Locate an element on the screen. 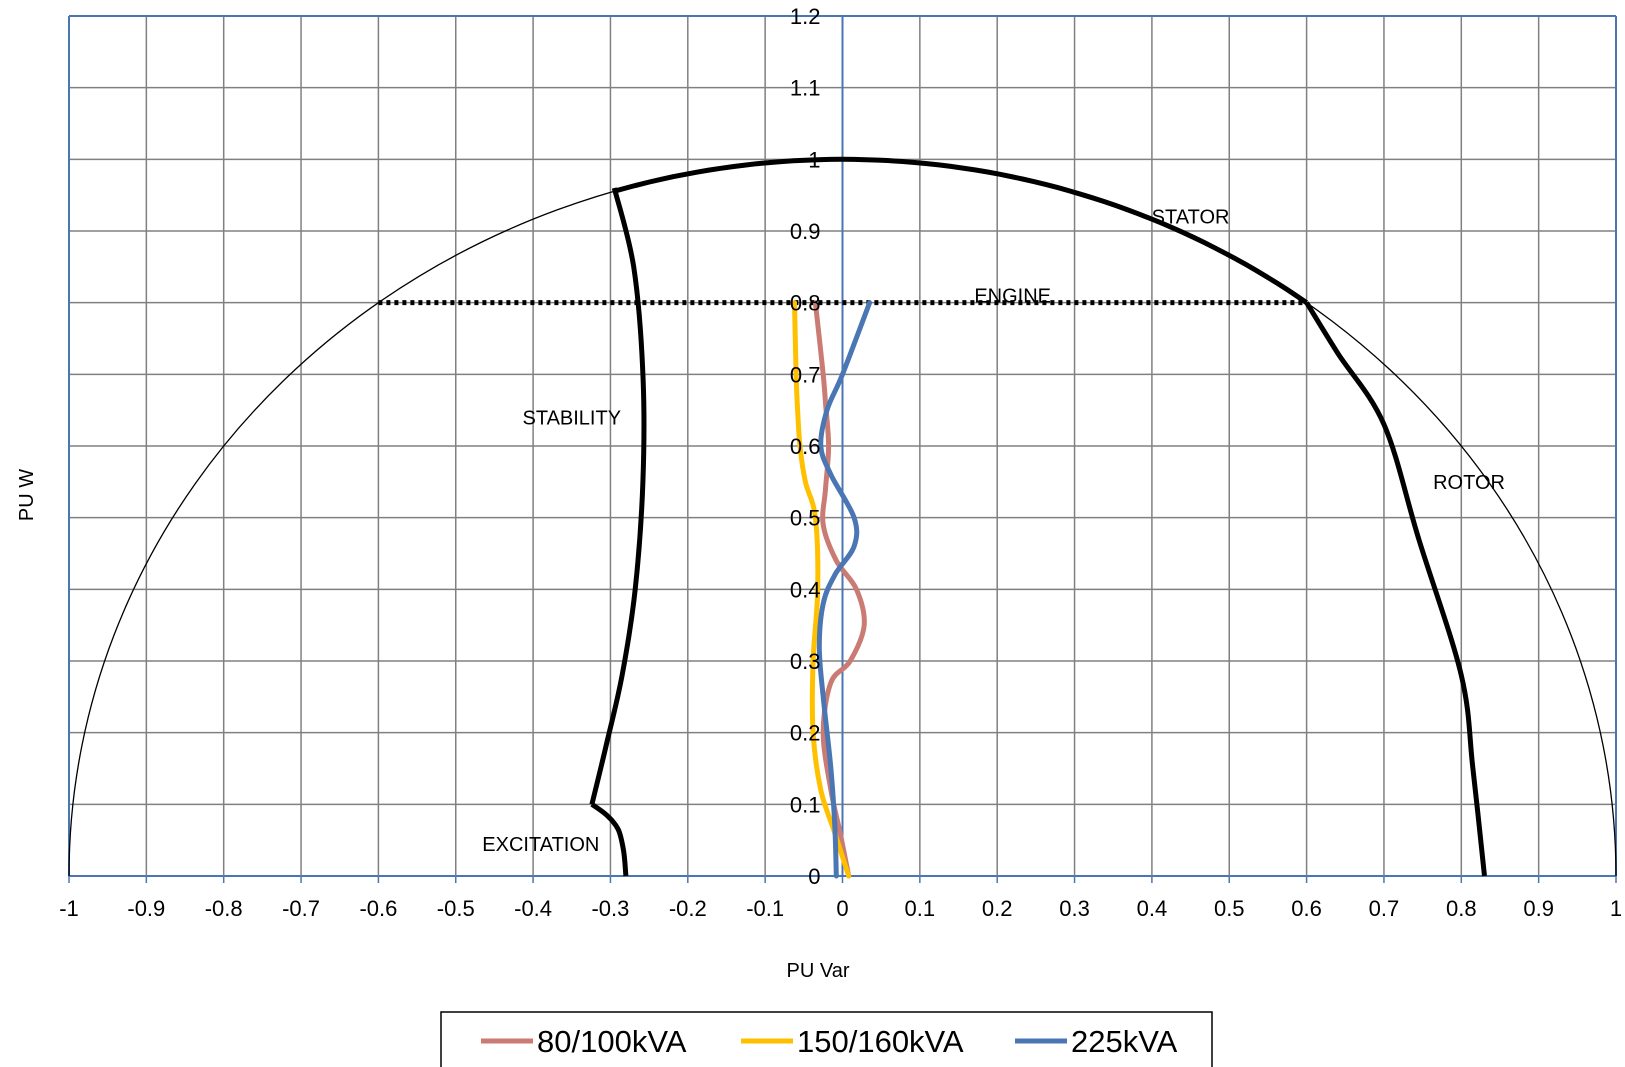 The width and height of the screenshot is (1625, 1067). x-tick-label: 0.8 is located at coordinates (1461, 908).